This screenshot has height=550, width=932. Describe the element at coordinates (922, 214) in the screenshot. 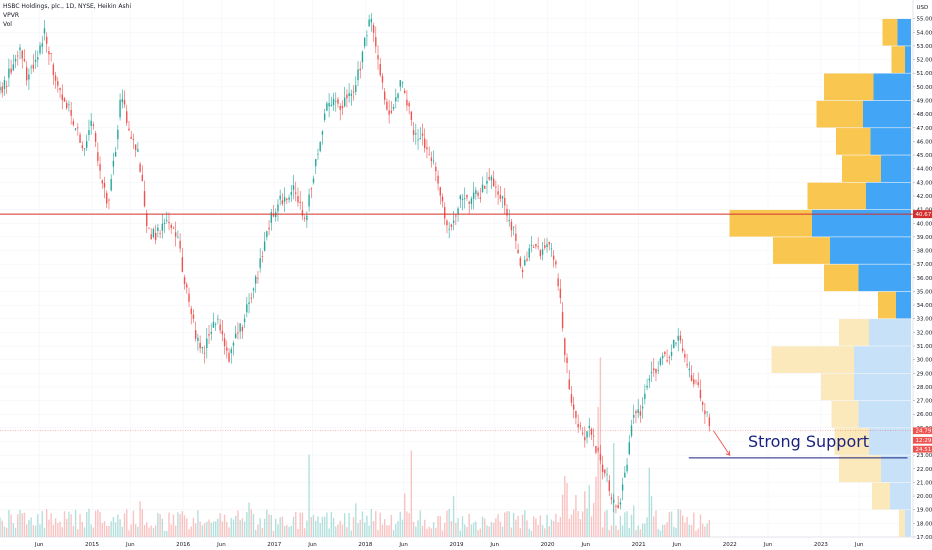

I see `resistance-price-tag` at that location.